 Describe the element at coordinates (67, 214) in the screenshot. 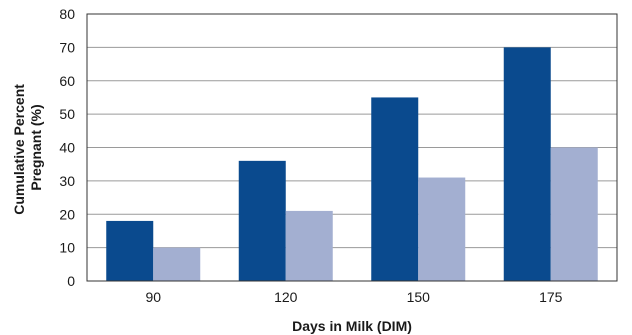

I see `y-tick-label: 20` at that location.